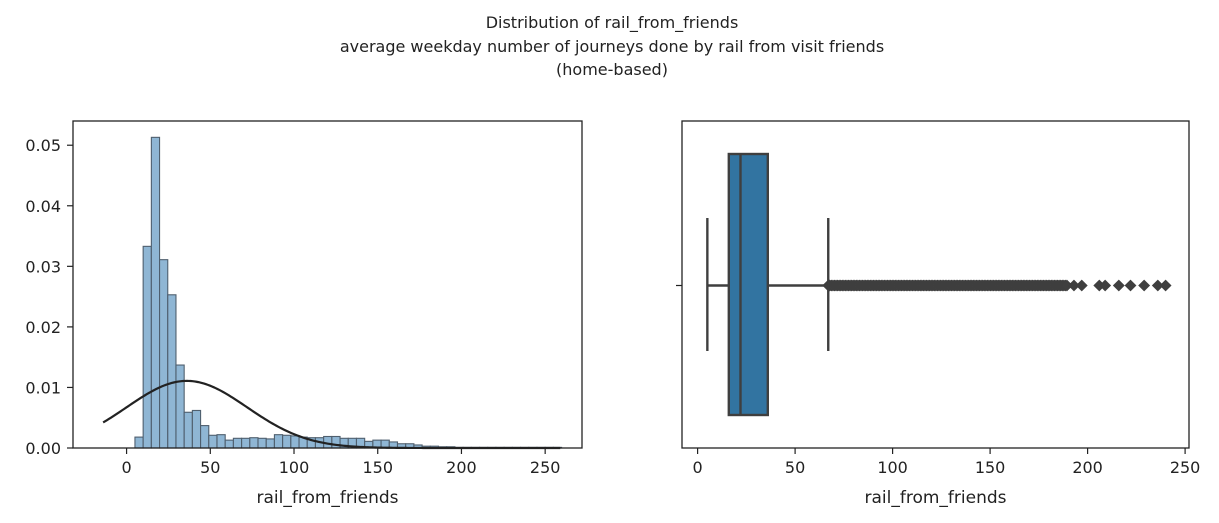 This screenshot has width=1219, height=523. What do you see at coordinates (43, 145) in the screenshot?
I see `y-tick-label: 0.05` at bounding box center [43, 145].